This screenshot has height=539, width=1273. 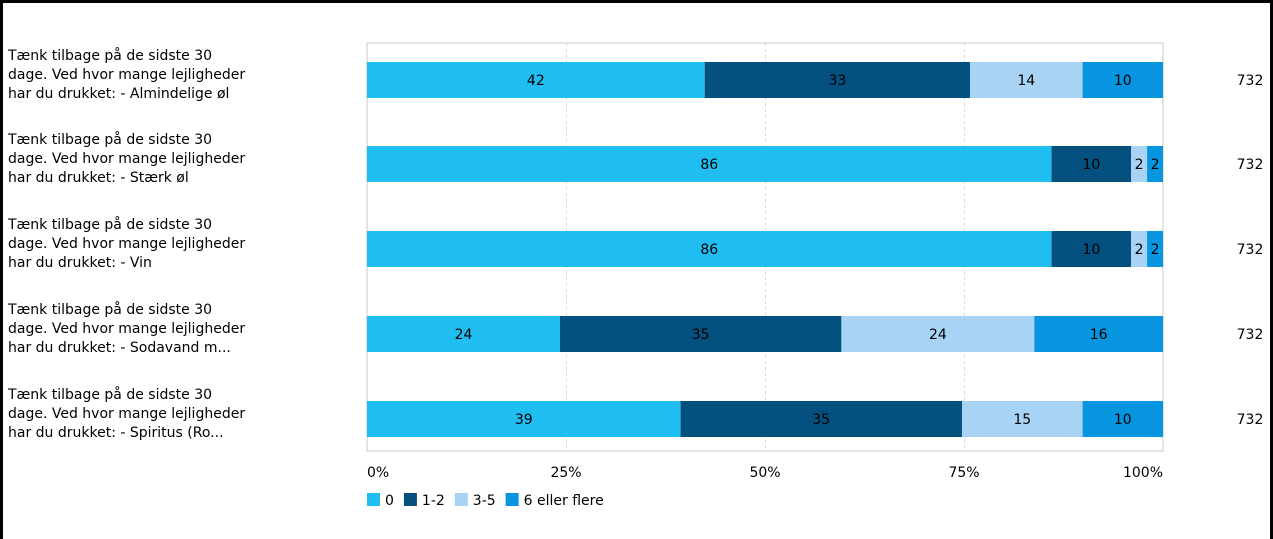 I want to click on data-label: 16, so click(x=1099, y=335).